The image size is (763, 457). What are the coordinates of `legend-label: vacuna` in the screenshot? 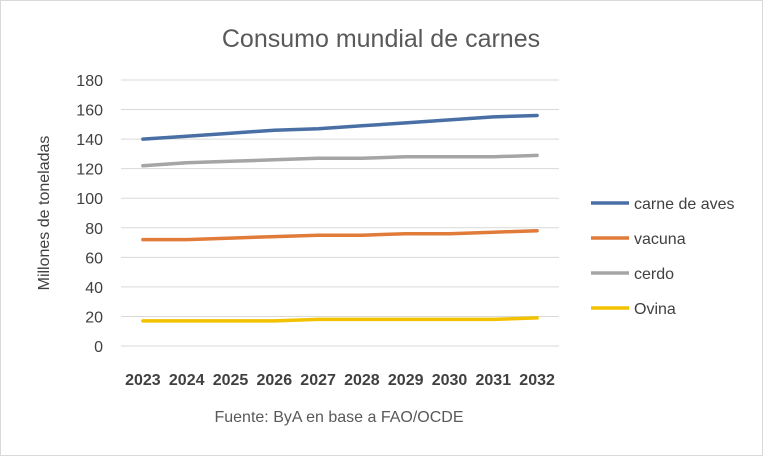 It's located at (660, 239).